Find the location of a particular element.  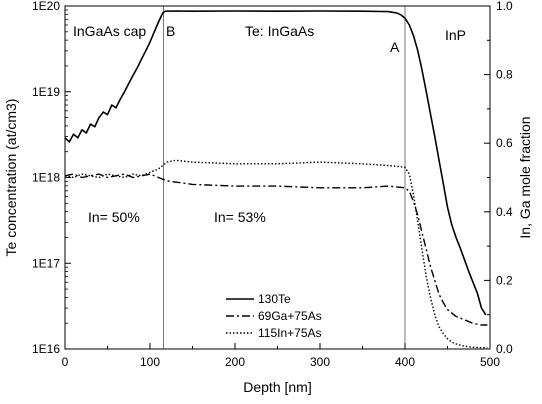

annotation-in-50: In= 50% is located at coordinates (114, 217).